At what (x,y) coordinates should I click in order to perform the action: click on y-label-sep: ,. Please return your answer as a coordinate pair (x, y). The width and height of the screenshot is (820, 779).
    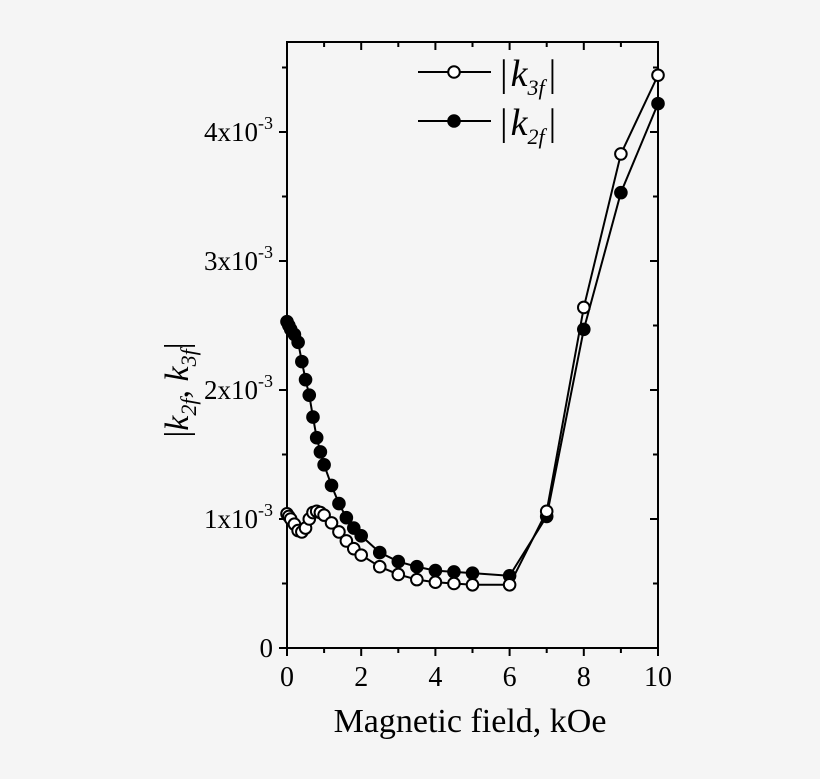
    Looking at the image, I should click on (177, 390).